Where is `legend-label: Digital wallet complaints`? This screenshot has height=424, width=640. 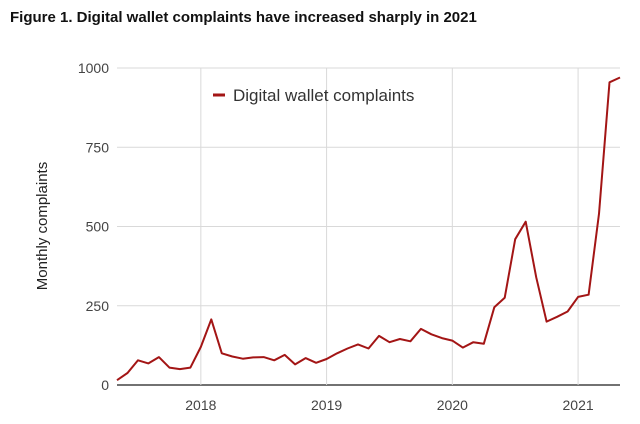 legend-label: Digital wallet complaints is located at coordinates (323, 95).